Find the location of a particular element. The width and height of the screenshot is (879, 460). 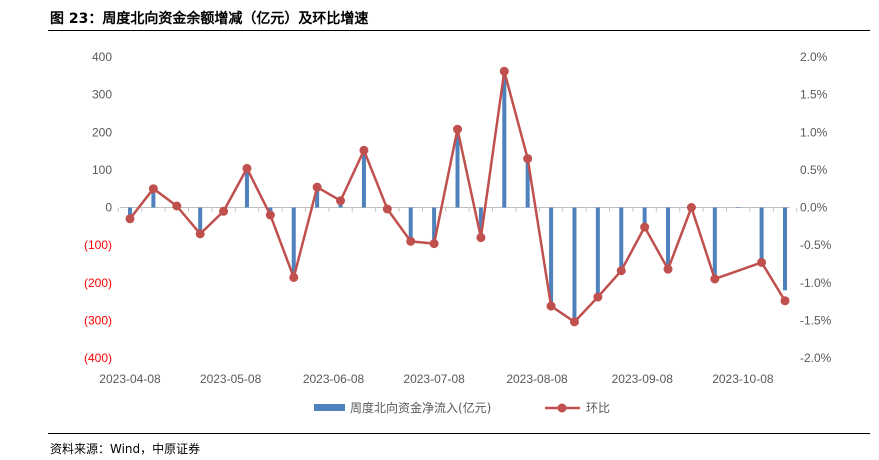

right-tick-label: -1.0% is located at coordinates (816, 283).